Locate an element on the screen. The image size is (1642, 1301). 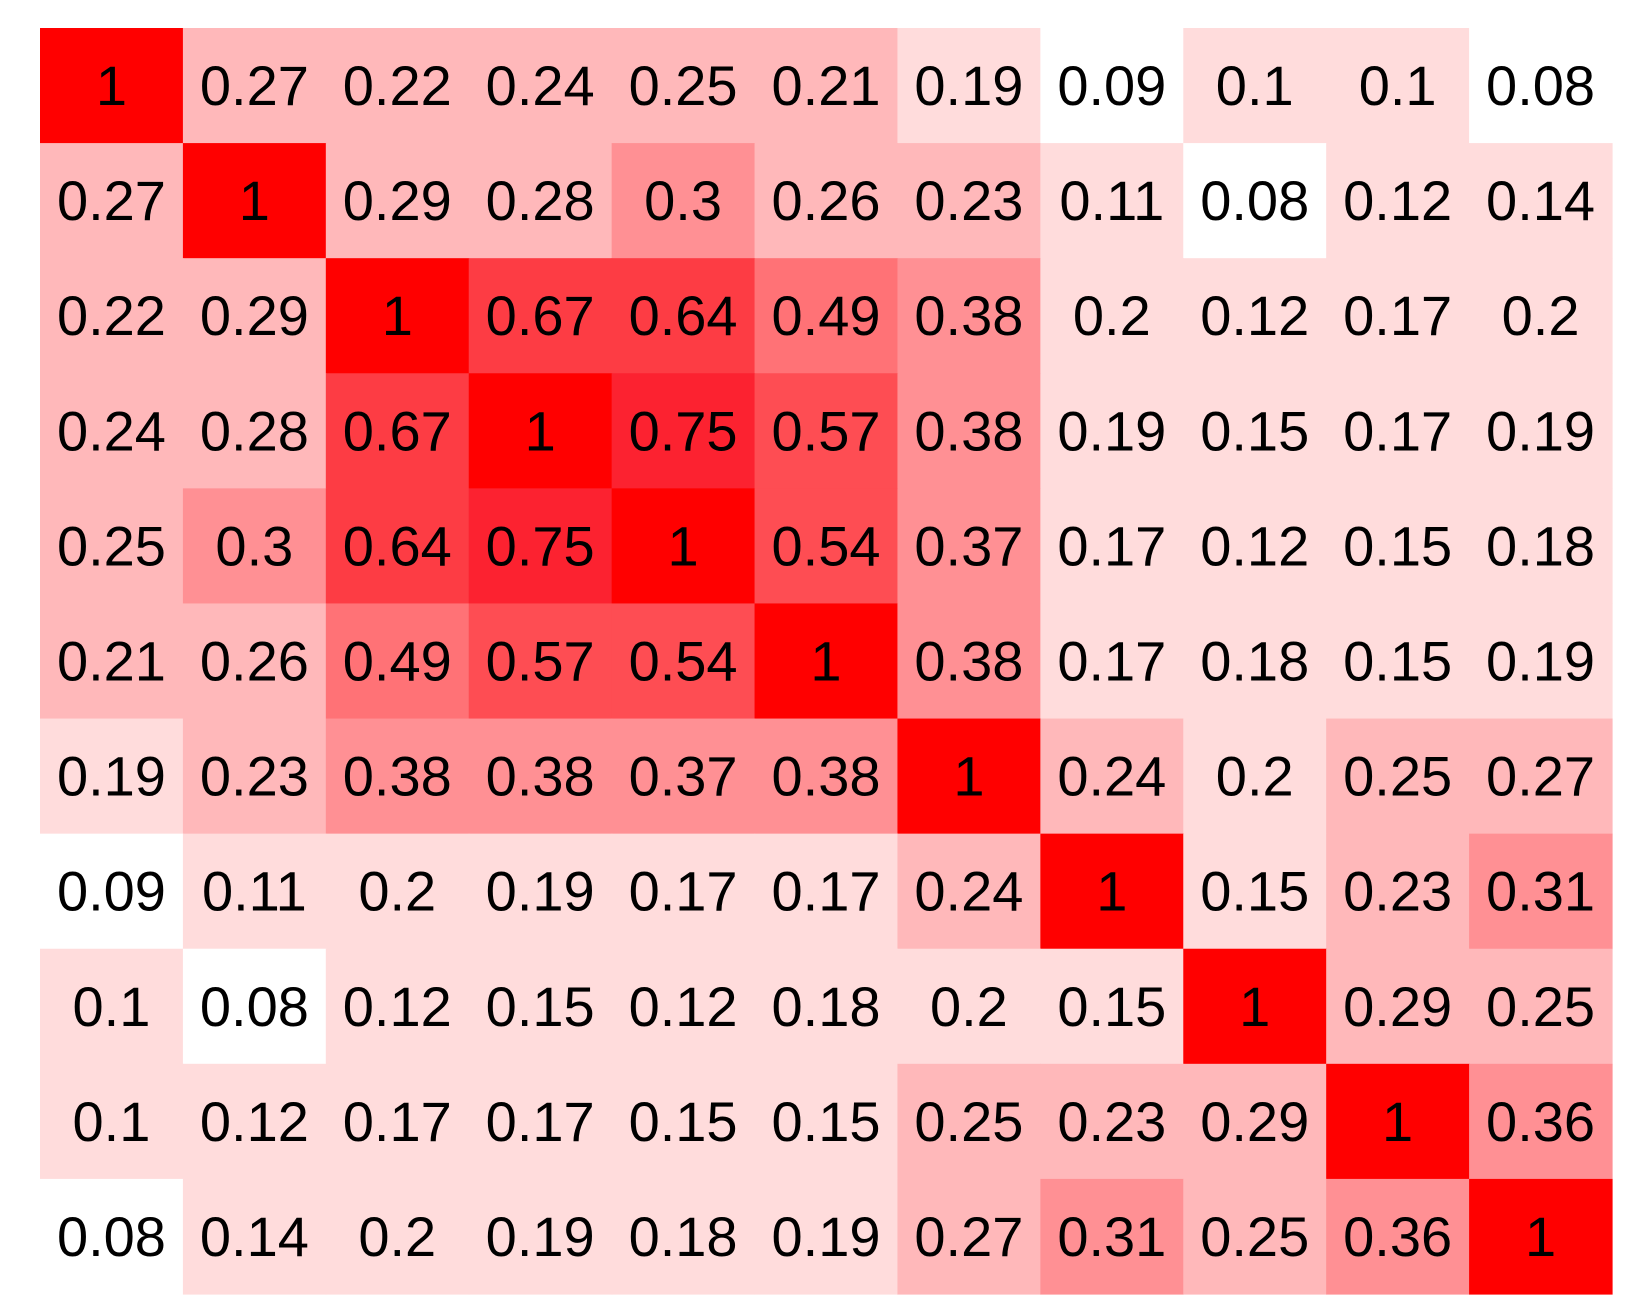
heatmap-value-label-r5-c4: 0.75 is located at coordinates (540, 545).